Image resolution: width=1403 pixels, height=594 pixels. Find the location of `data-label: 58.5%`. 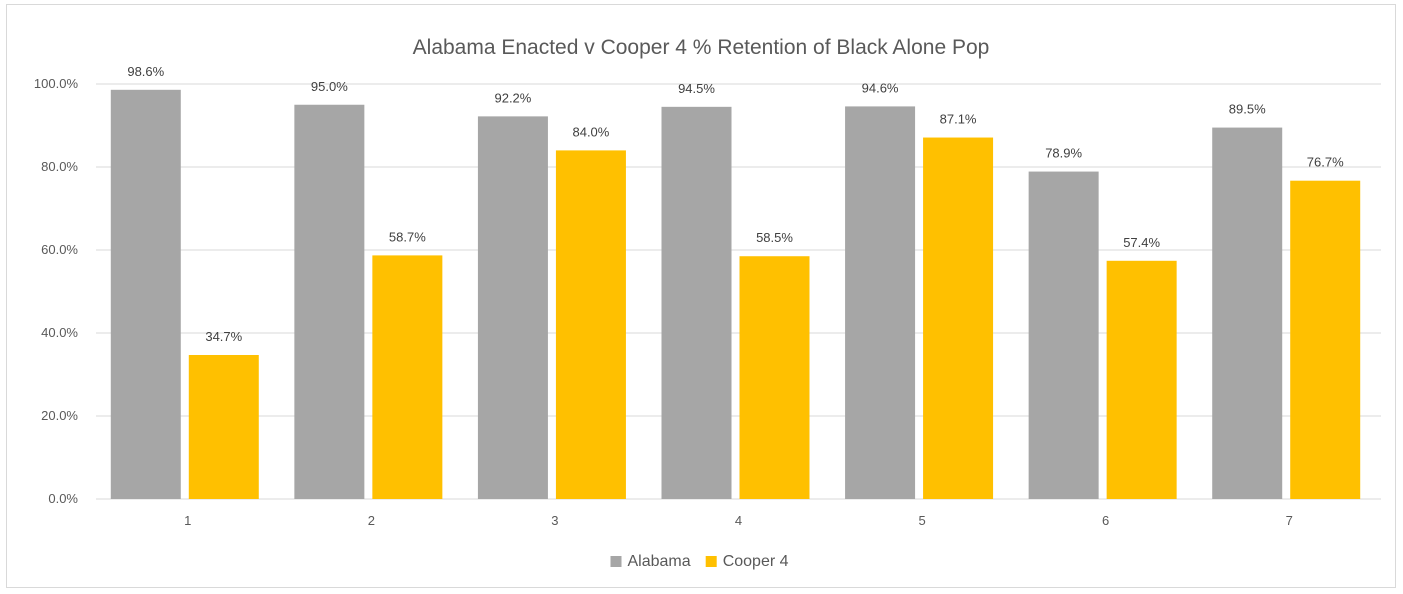

data-label: 58.5% is located at coordinates (774, 237).